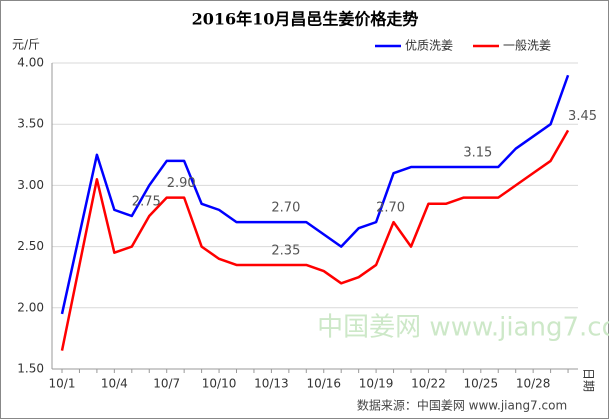  Describe the element at coordinates (62, 384) in the screenshot. I see `x-tick-label: 10/1` at that location.